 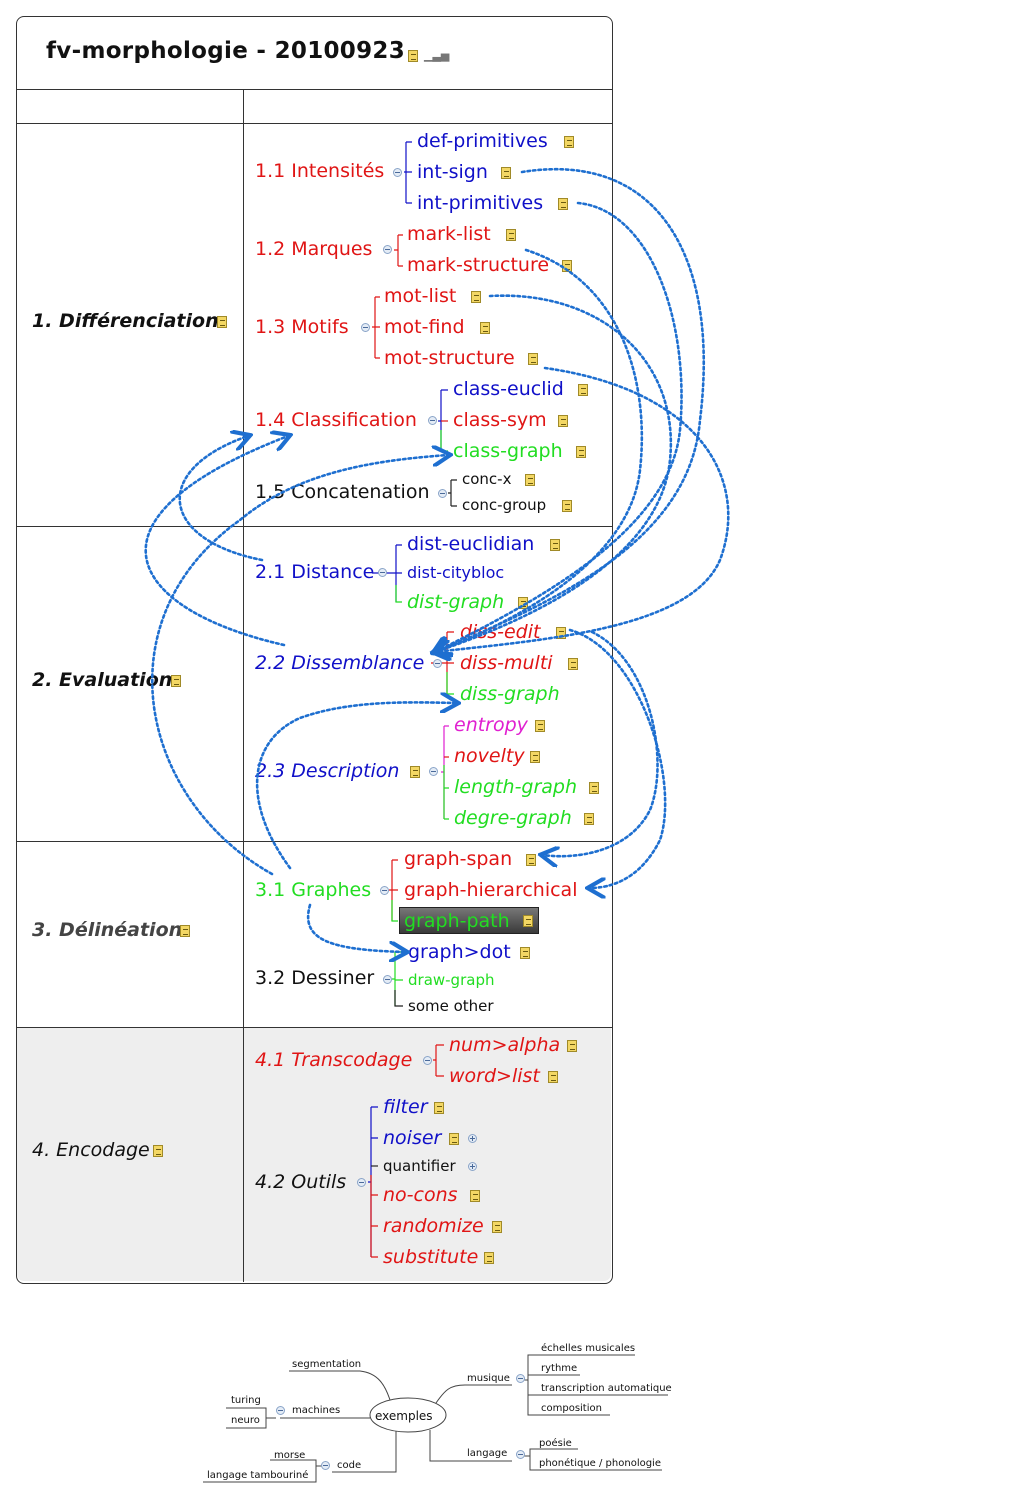 I want to click on mindmap-topic: musique, so click(x=488, y=1378).